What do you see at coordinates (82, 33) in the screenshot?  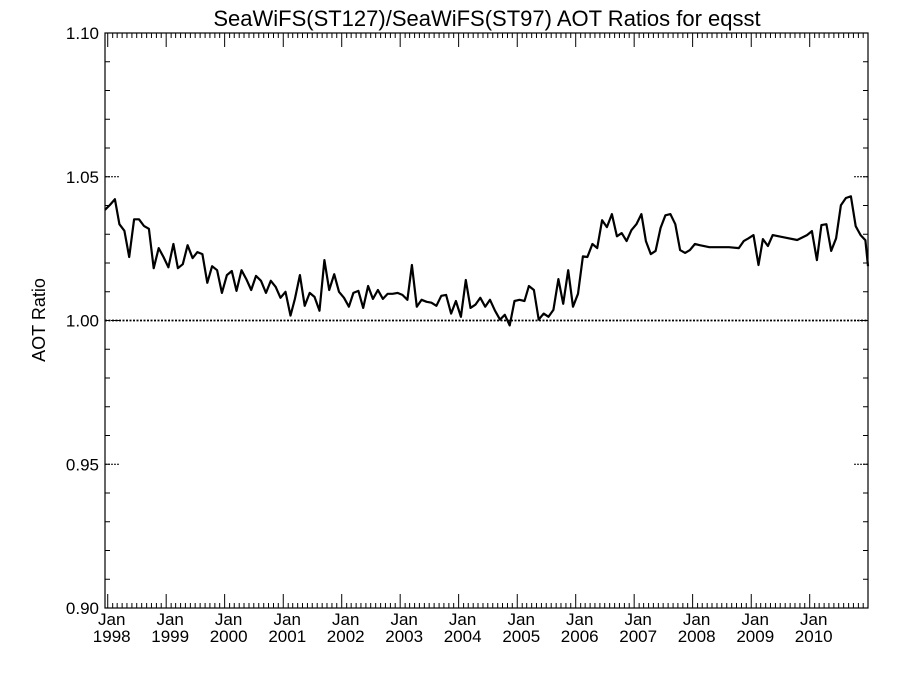 I see `y-tick-label: 1.10` at bounding box center [82, 33].